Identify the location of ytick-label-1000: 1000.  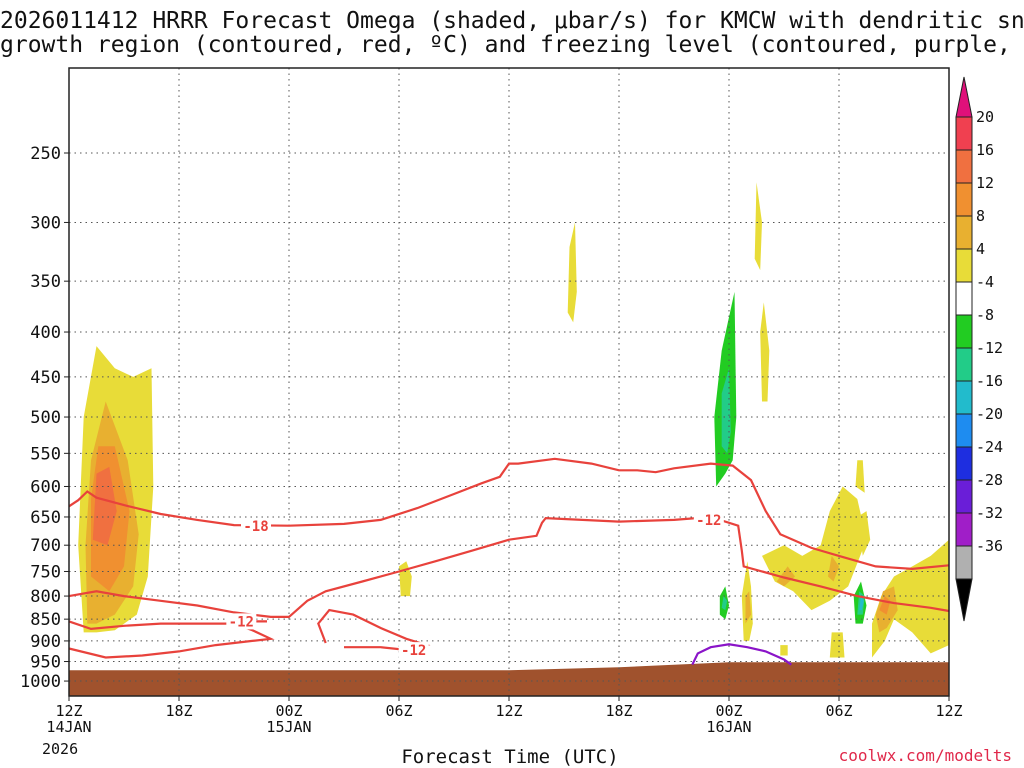
(40, 682).